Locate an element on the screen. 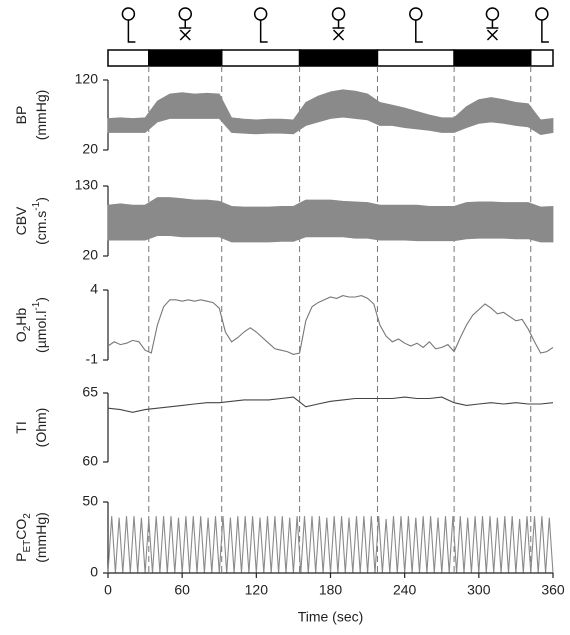 This screenshot has width=570, height=635. label-part: CO is located at coordinates (21, 529).